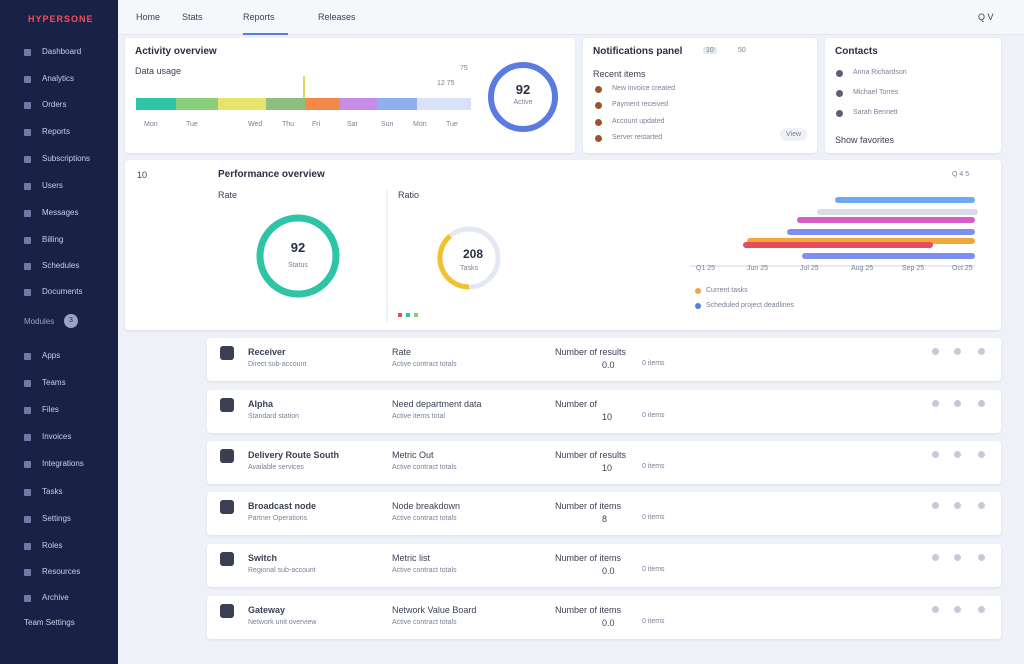 The height and width of the screenshot is (664, 1024). I want to click on row-name: Gateway, so click(267, 610).